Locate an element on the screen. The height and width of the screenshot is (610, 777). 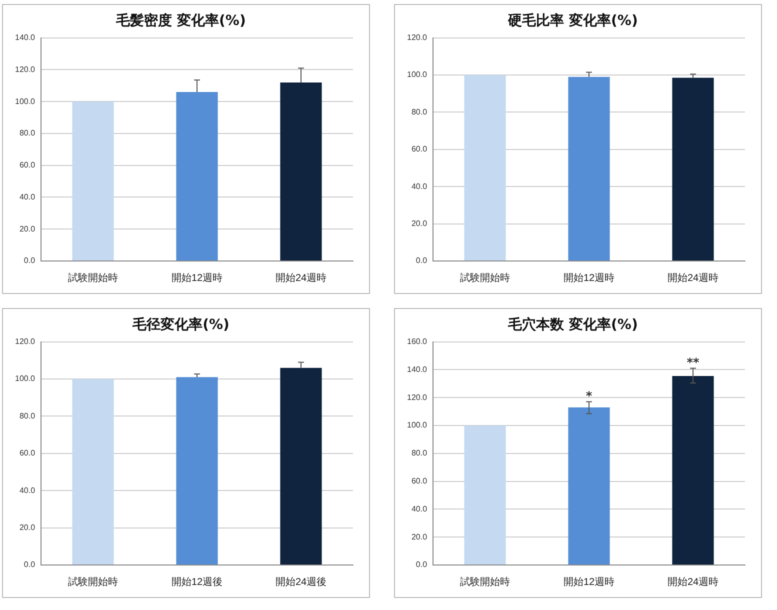
y-tick-label: 160.0 is located at coordinates (417, 341).